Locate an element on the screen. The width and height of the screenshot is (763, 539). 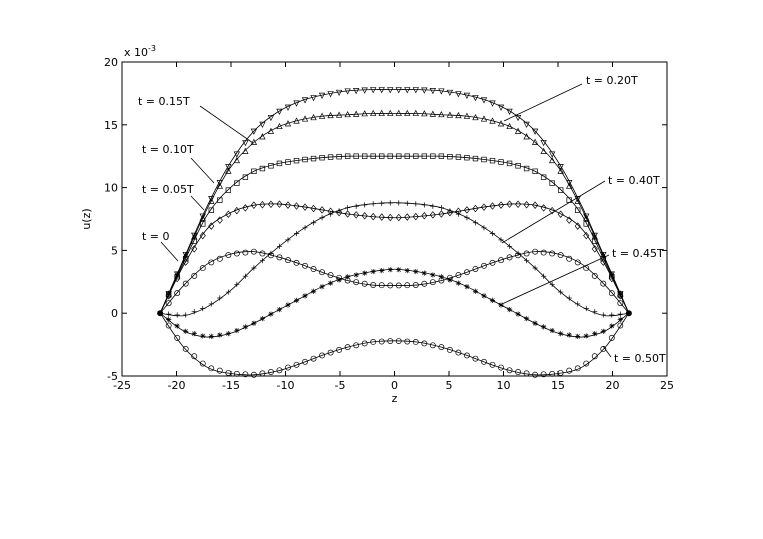
y-axis-multiplier: x 10-3 is located at coordinates (140, 51).